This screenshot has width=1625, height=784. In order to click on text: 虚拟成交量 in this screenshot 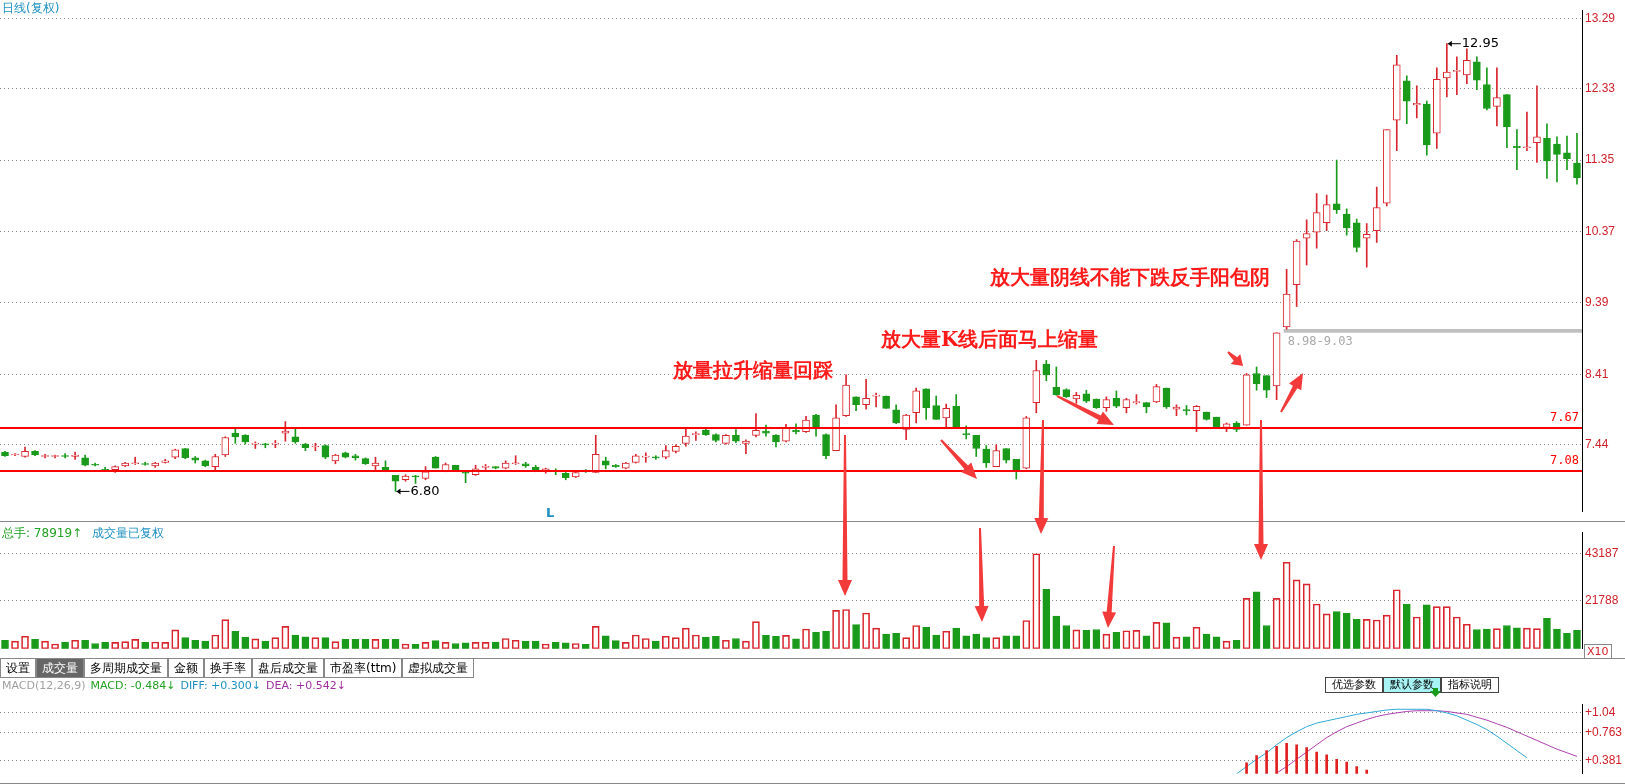, I will do `click(438, 668)`.